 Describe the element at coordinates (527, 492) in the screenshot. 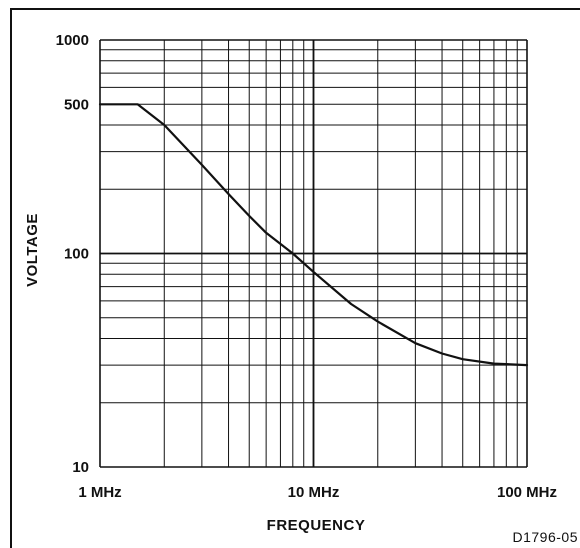

I see `x-tick-label: 100 MHz` at that location.